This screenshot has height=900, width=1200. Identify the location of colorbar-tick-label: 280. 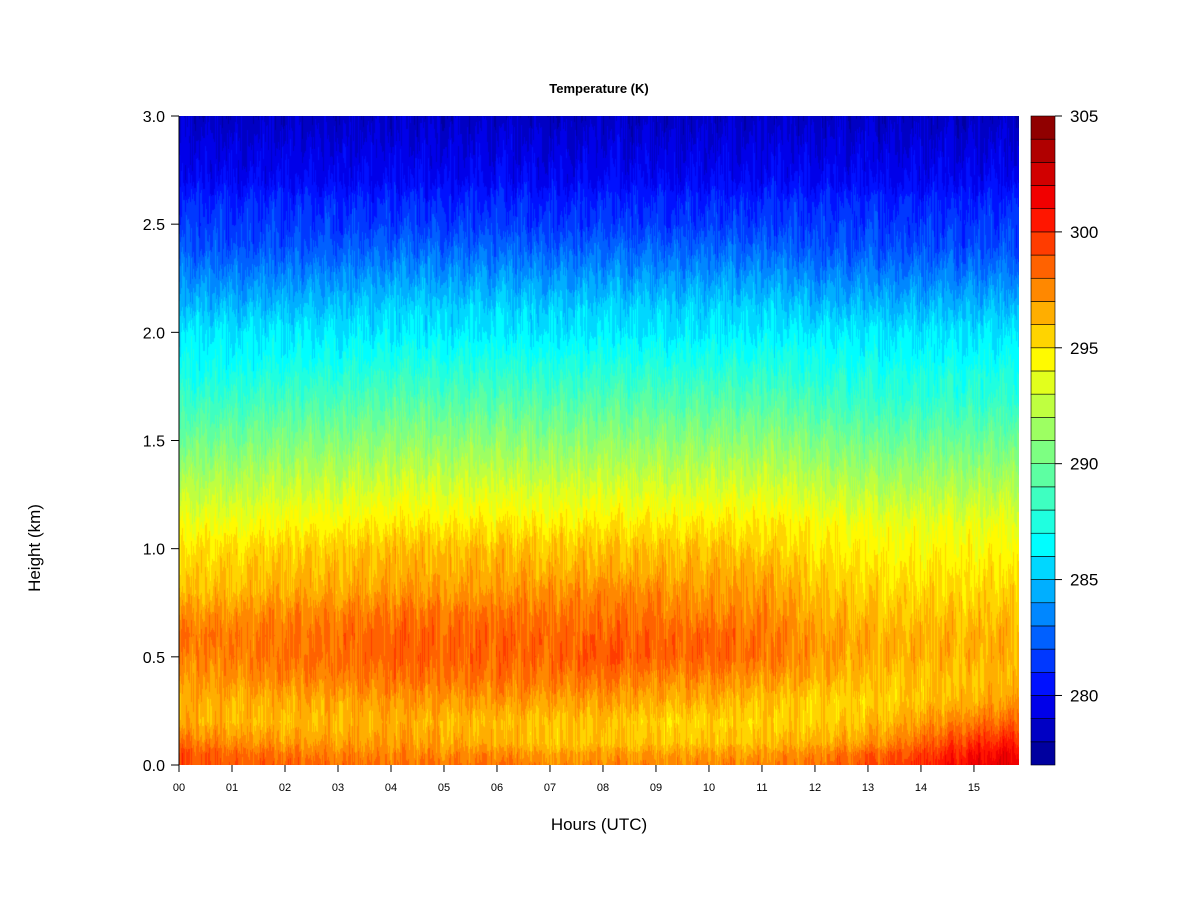
(1084, 695).